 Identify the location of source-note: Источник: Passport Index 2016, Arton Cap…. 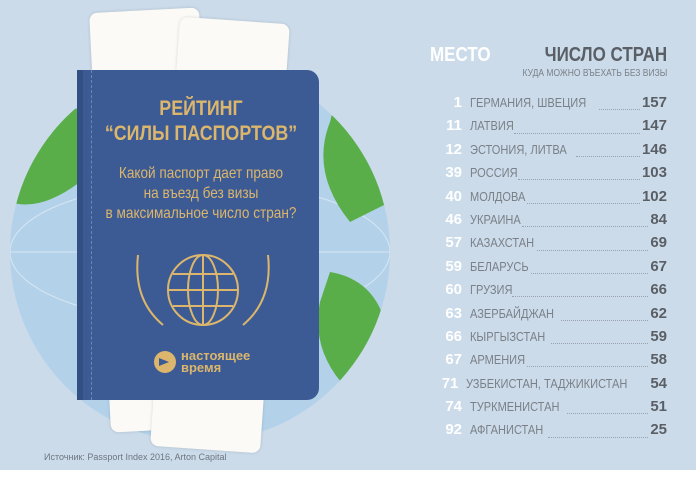
(135, 457).